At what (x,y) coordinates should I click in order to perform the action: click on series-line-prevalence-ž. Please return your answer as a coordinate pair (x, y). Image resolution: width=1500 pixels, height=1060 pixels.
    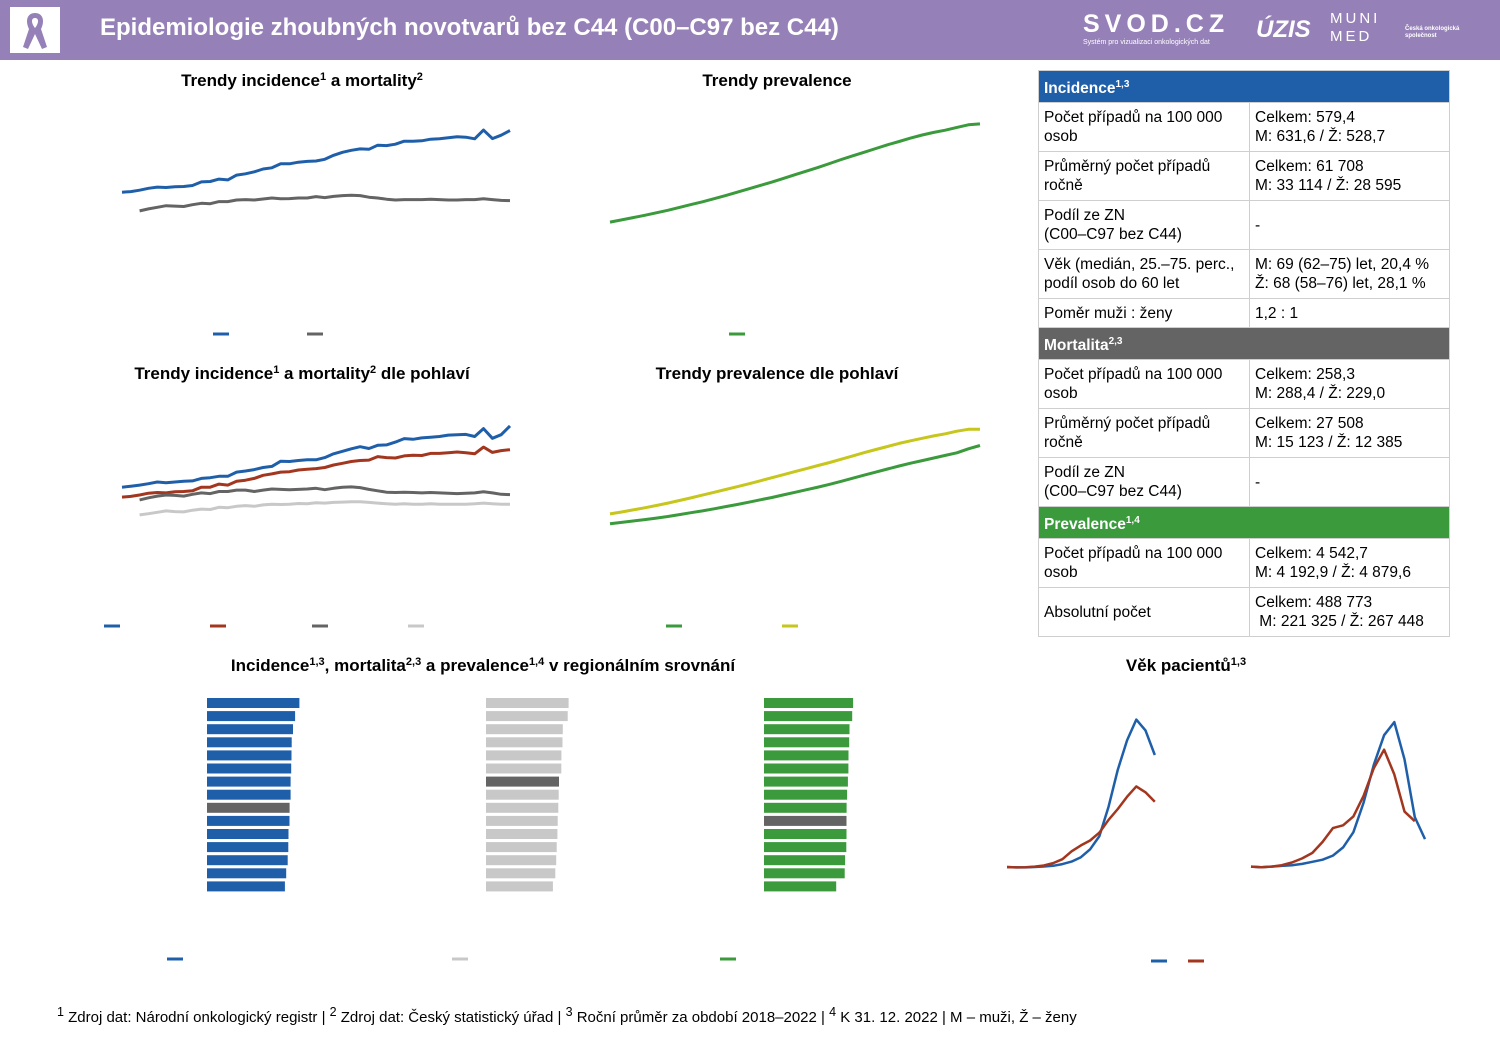
    Looking at the image, I should click on (794, 471).